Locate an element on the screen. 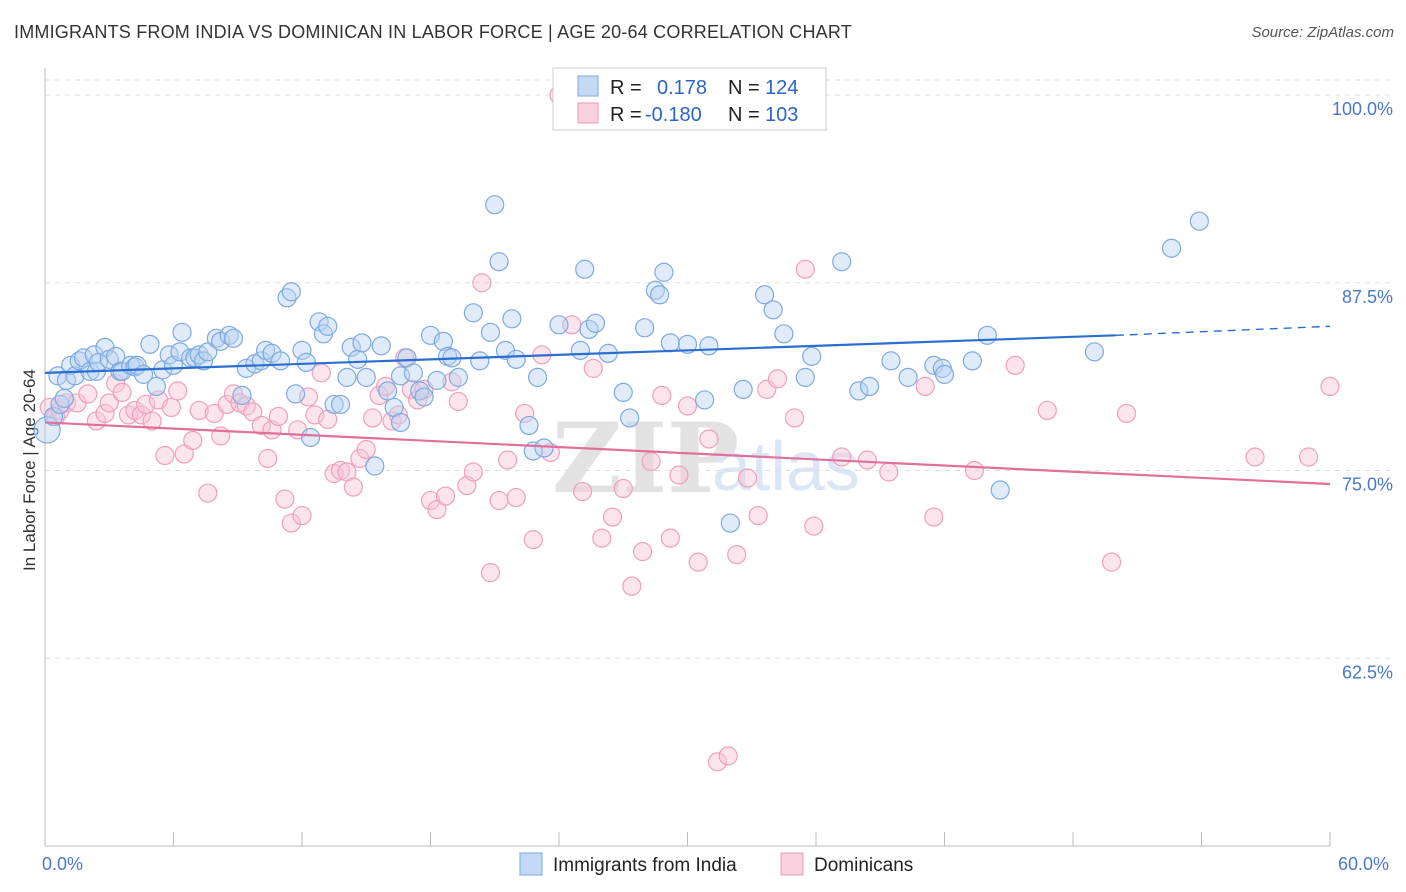 The height and width of the screenshot is (892, 1406). legend-r-value-dominican: -0.180 is located at coordinates (673, 115).